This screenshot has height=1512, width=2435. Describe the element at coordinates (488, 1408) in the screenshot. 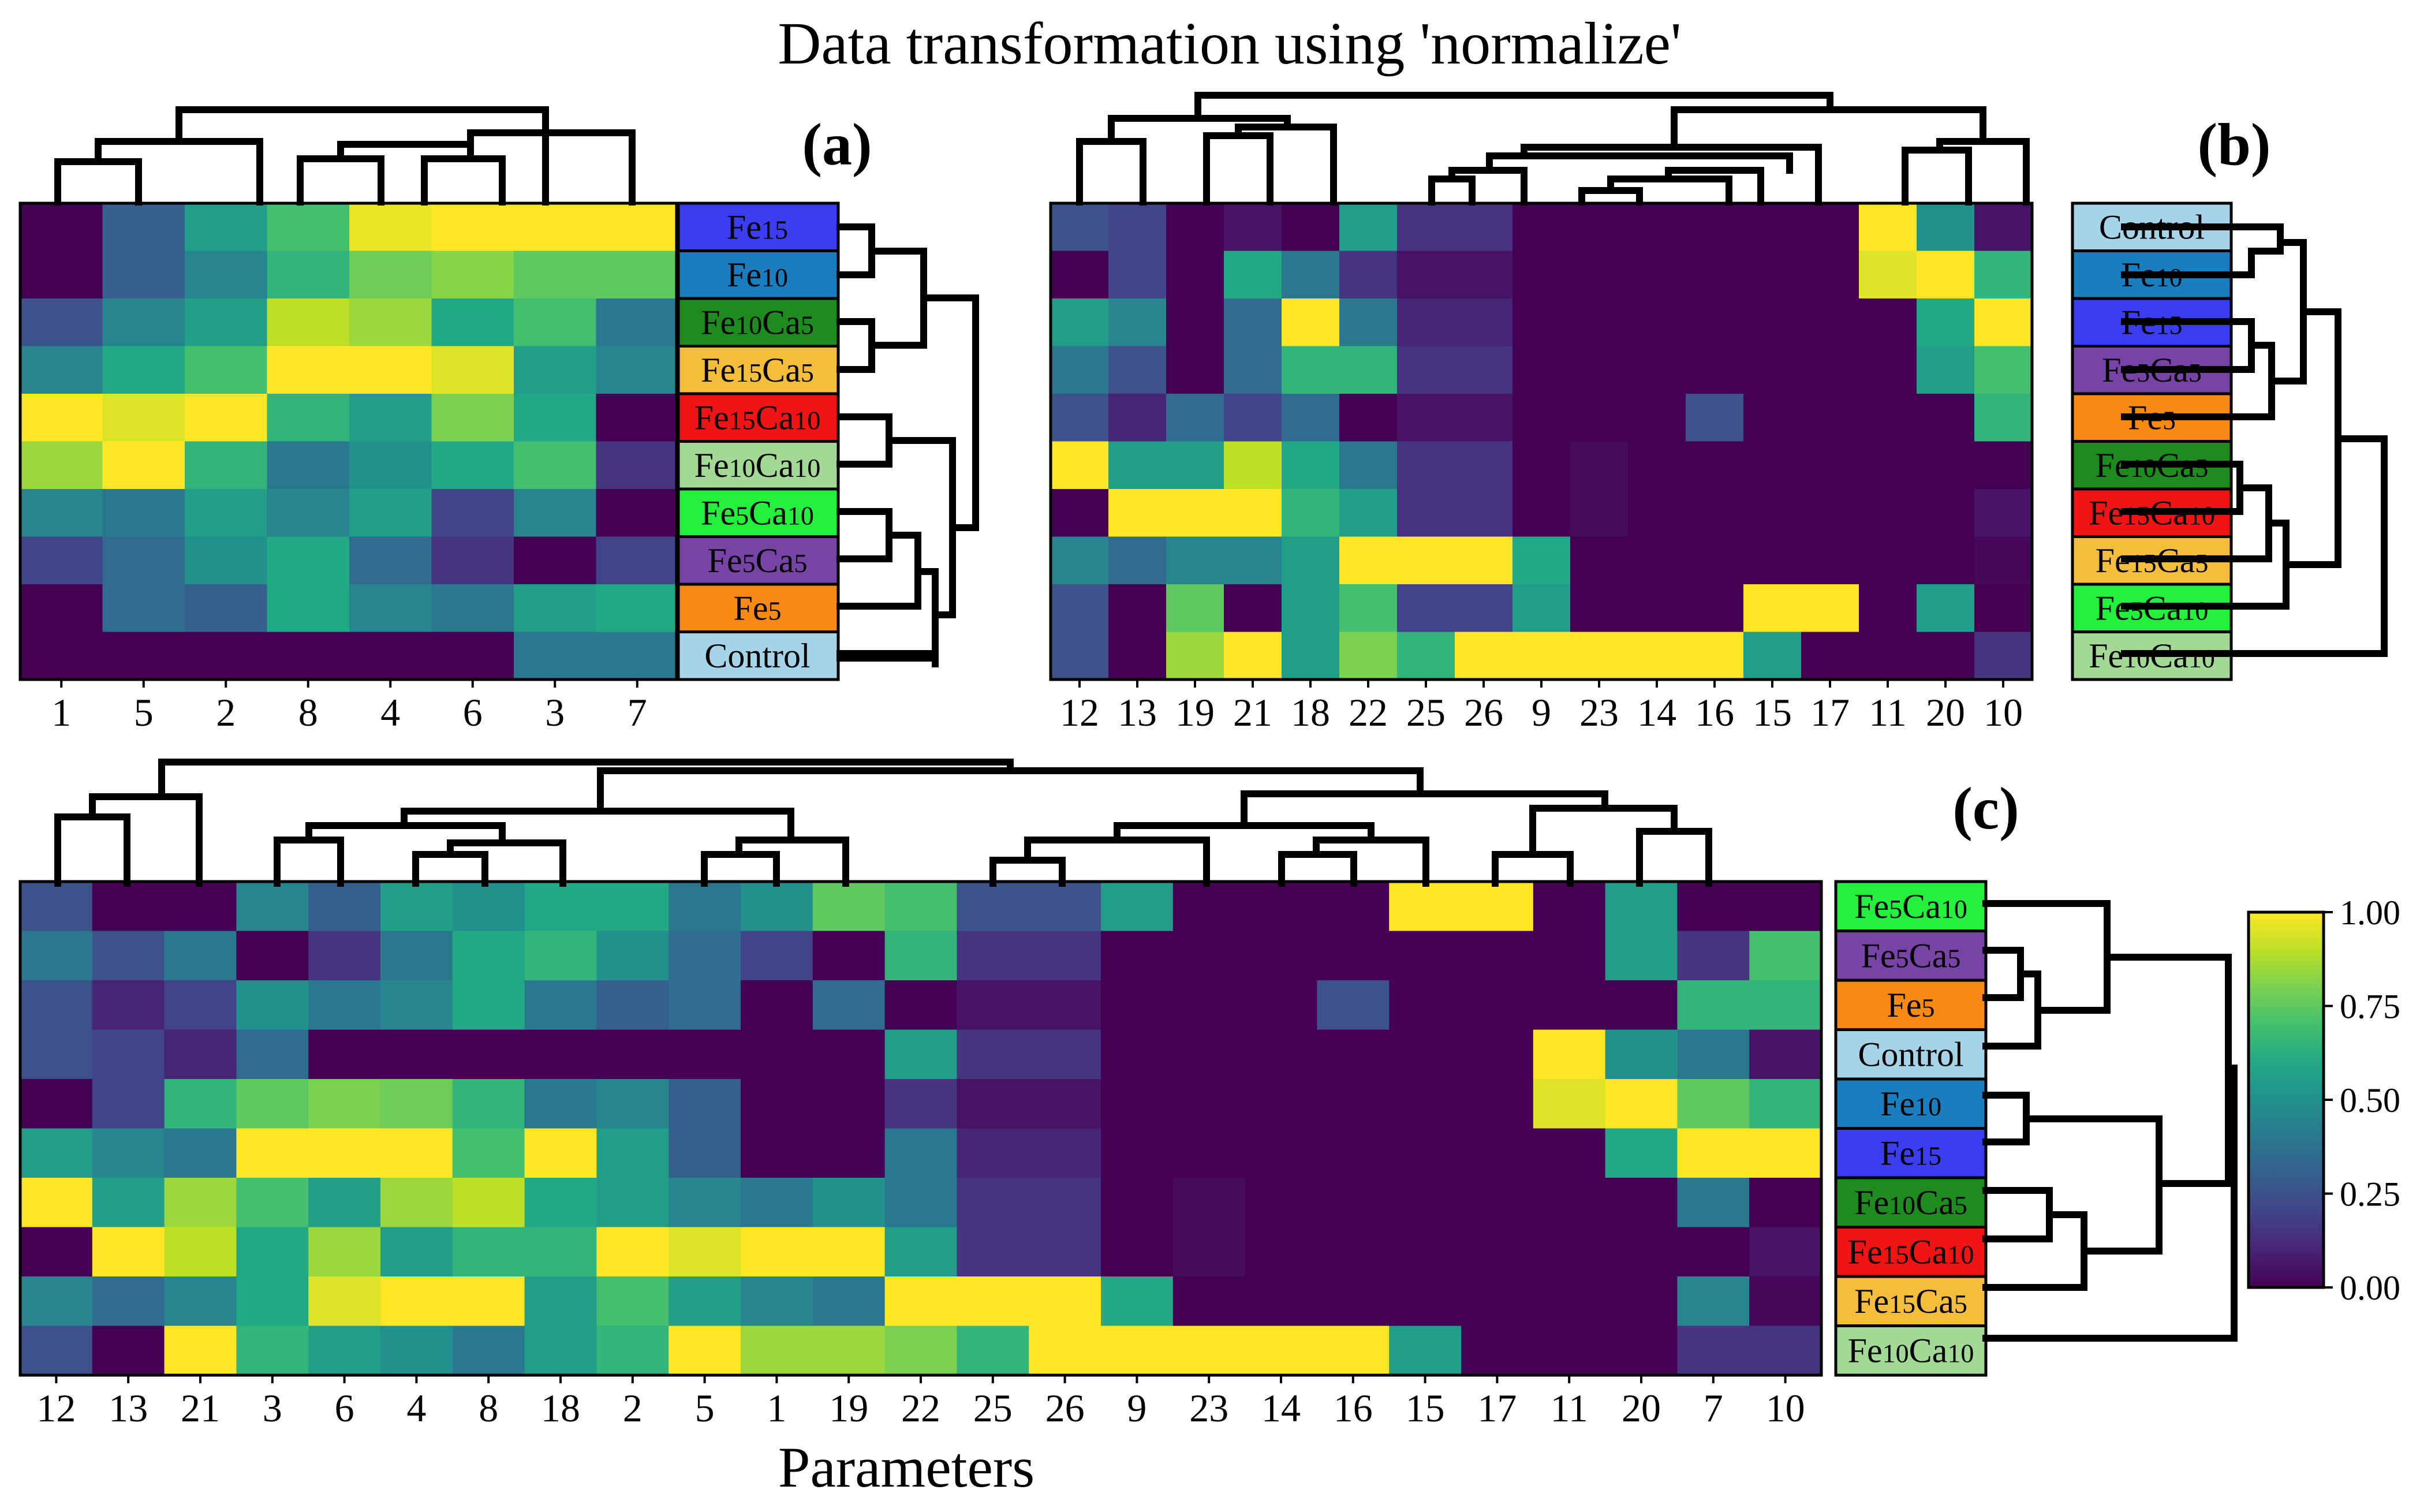

I see `x-tick-label-c-8: 8` at that location.